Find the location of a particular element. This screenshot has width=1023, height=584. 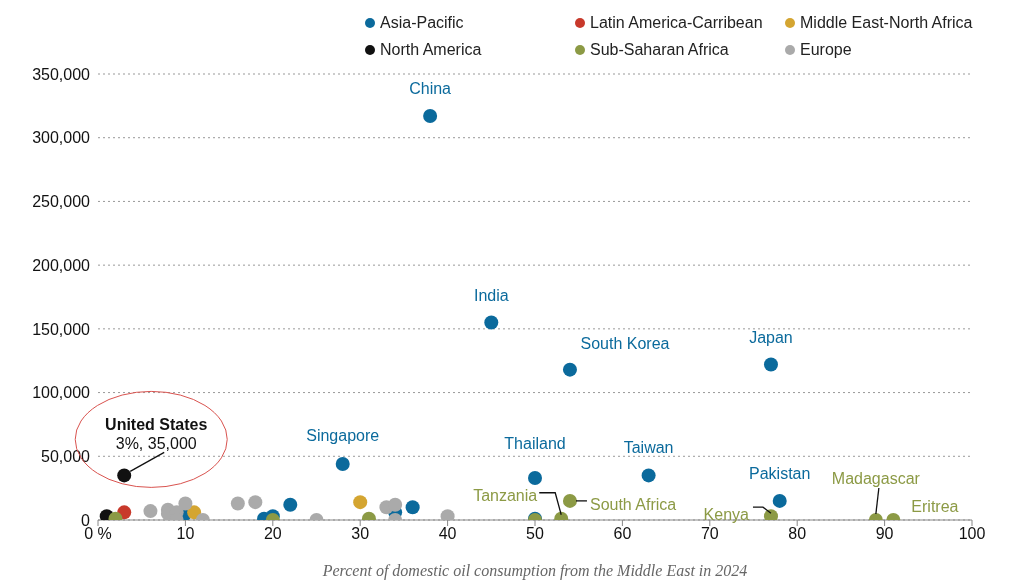

annotation: United States is located at coordinates (156, 424).